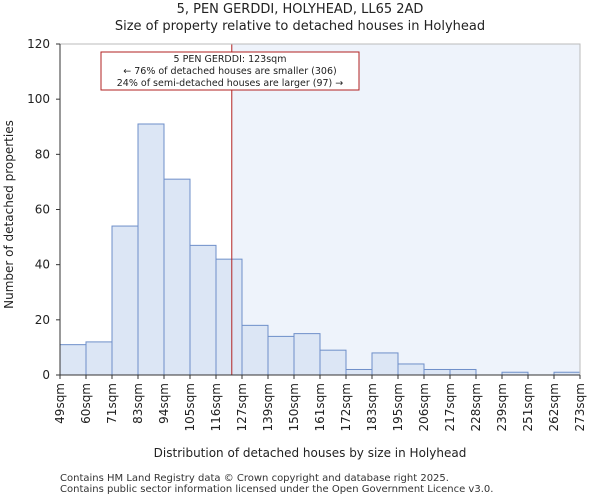  What do you see at coordinates (177, 277) in the screenshot?
I see `bar-94sqm` at bounding box center [177, 277].